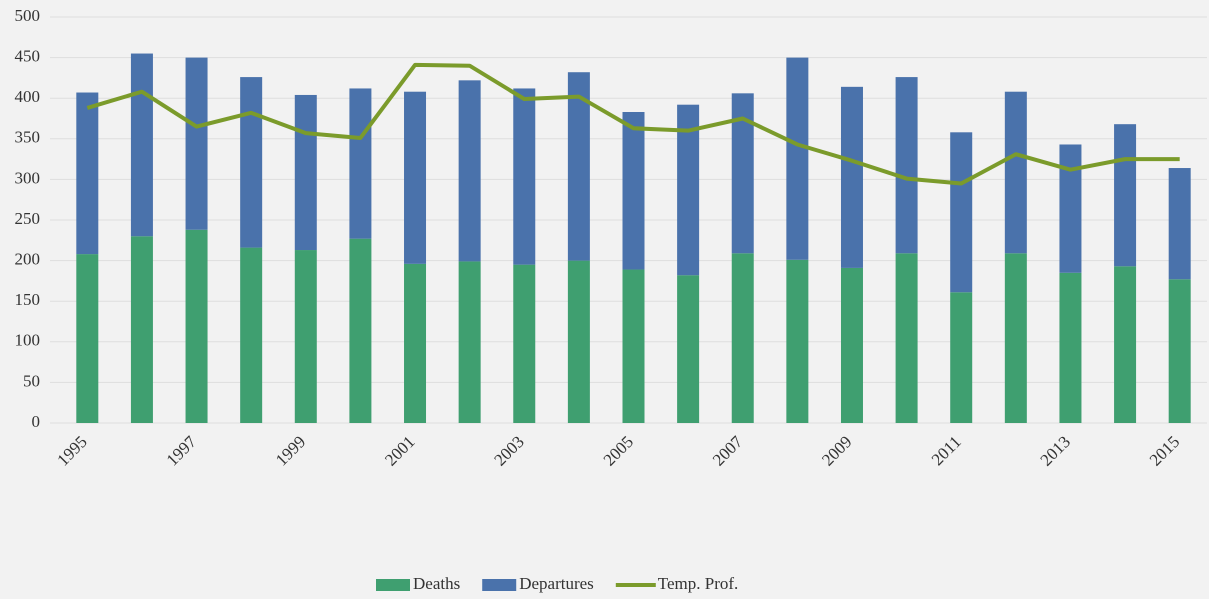  Describe the element at coordinates (946, 450) in the screenshot. I see `x-tick-label: 2011` at that location.